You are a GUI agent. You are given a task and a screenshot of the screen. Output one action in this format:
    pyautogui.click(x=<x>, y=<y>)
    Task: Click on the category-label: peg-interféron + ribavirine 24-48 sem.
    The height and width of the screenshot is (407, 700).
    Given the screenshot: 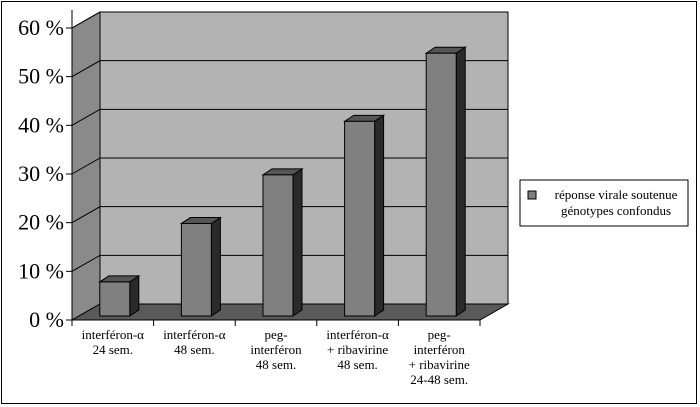 What is the action you would take?
    pyautogui.click(x=439, y=357)
    